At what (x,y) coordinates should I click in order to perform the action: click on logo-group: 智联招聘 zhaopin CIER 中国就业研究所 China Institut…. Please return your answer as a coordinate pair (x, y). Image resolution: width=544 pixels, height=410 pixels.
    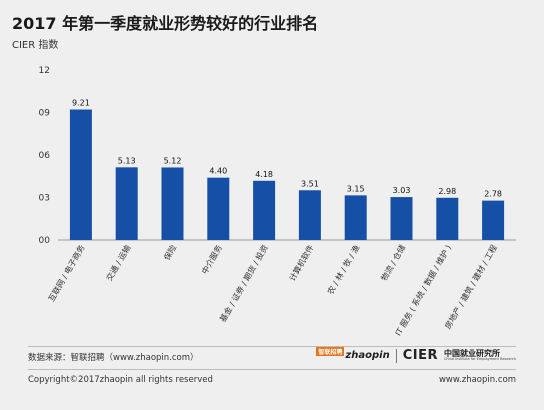
    Looking at the image, I should click on (416, 355).